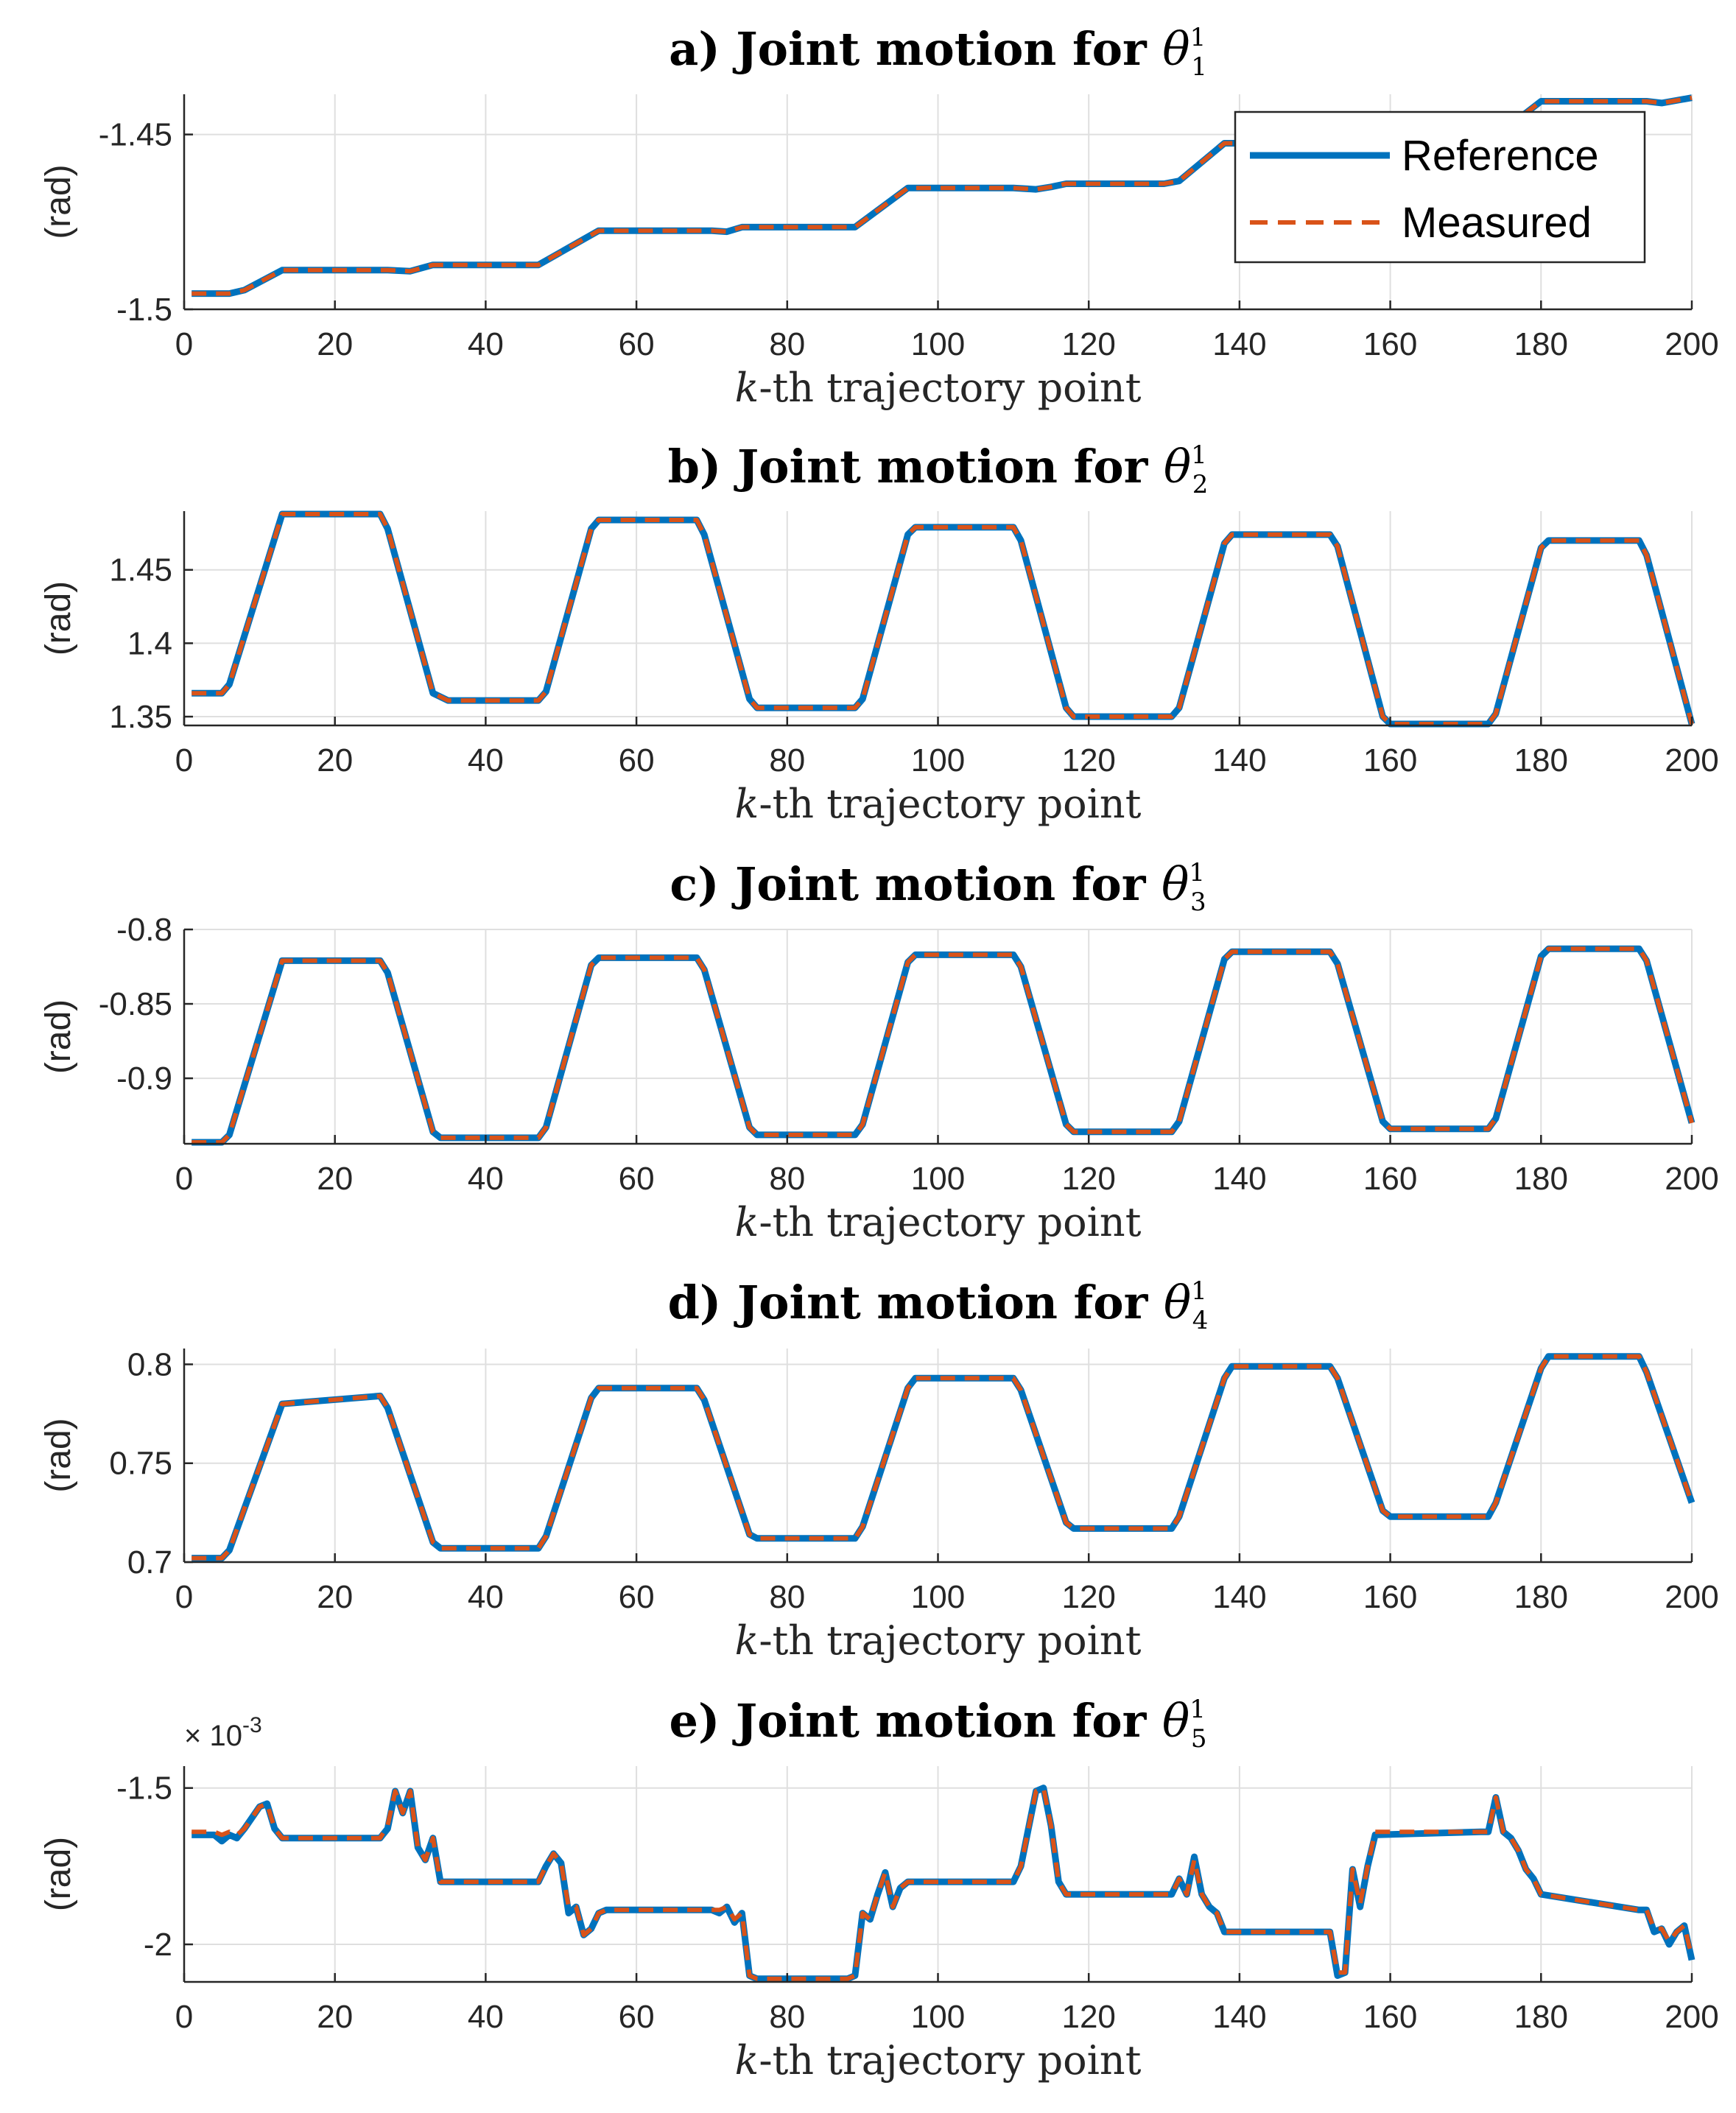  I want to click on chart-title: c) Joint motion for θ1 3, so click(938, 887).